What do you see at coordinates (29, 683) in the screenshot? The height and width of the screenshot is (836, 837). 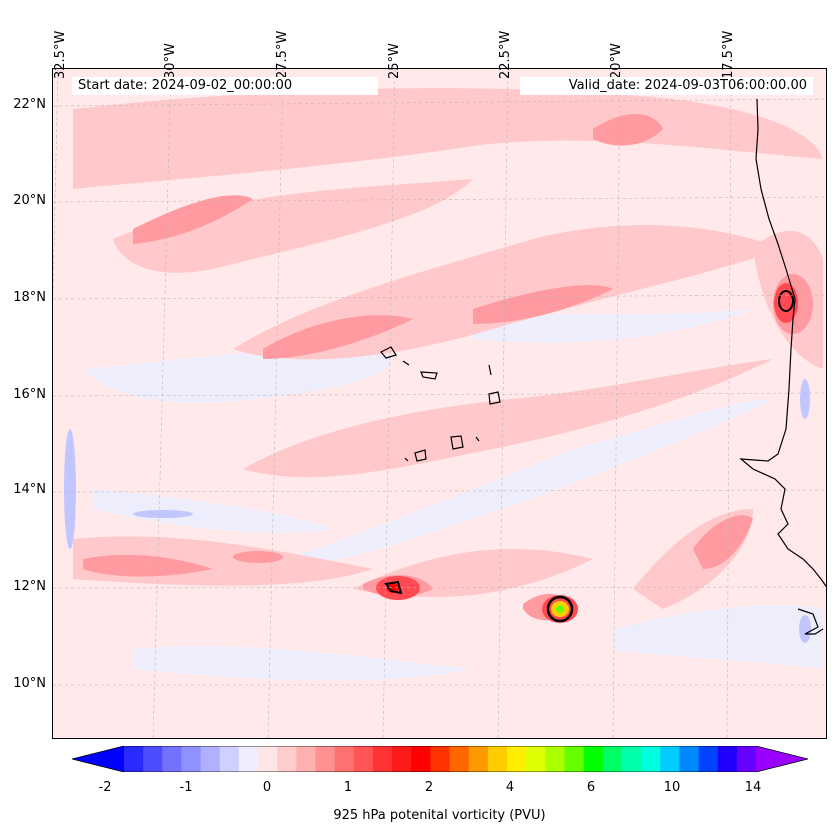 I see `lat-label: 10°N` at bounding box center [29, 683].